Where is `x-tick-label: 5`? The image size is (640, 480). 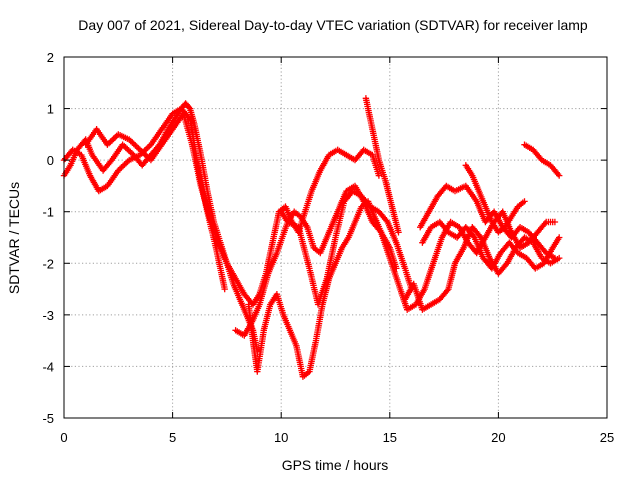
x-tick-label: 5 is located at coordinates (172, 437).